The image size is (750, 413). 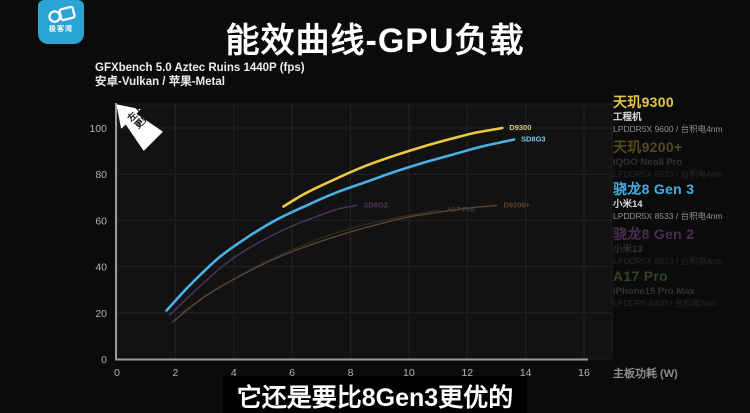 I want to click on x-tick-label: 6, so click(x=292, y=373).